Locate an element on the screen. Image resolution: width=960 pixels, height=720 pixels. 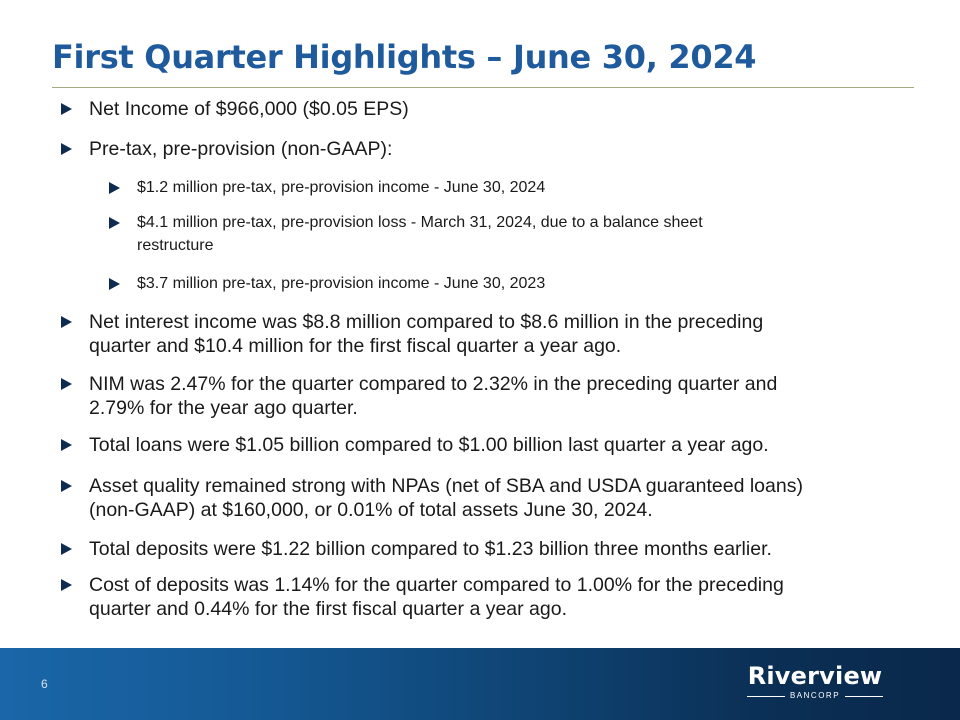
bullet-text-line: 2.79% for the year ago quarter. is located at coordinates (223, 408).